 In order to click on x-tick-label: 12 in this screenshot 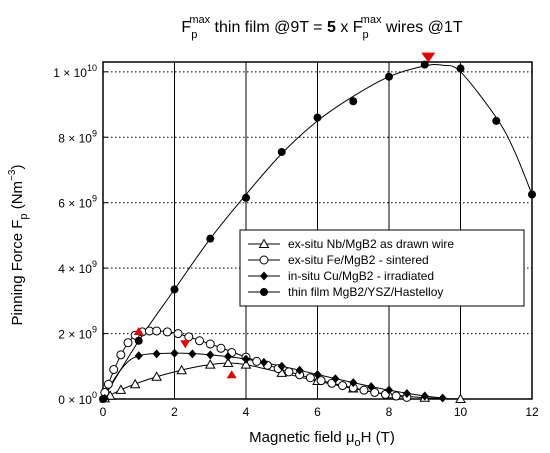, I will do `click(532, 412)`.